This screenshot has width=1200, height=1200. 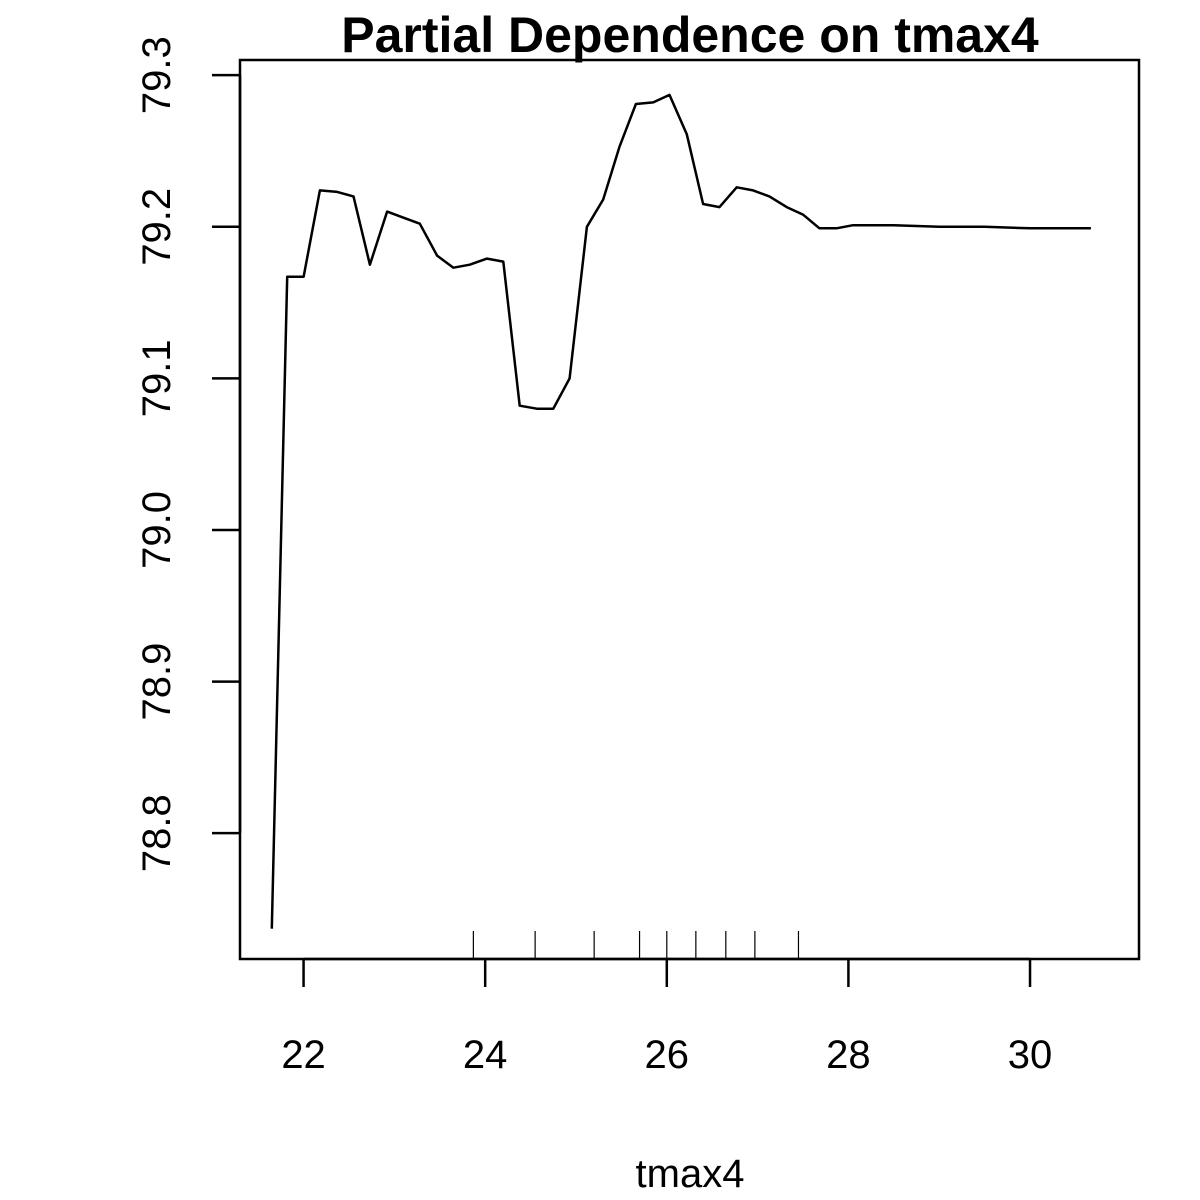 What do you see at coordinates (157, 75) in the screenshot?
I see `y-tick-label: 79.3` at bounding box center [157, 75].